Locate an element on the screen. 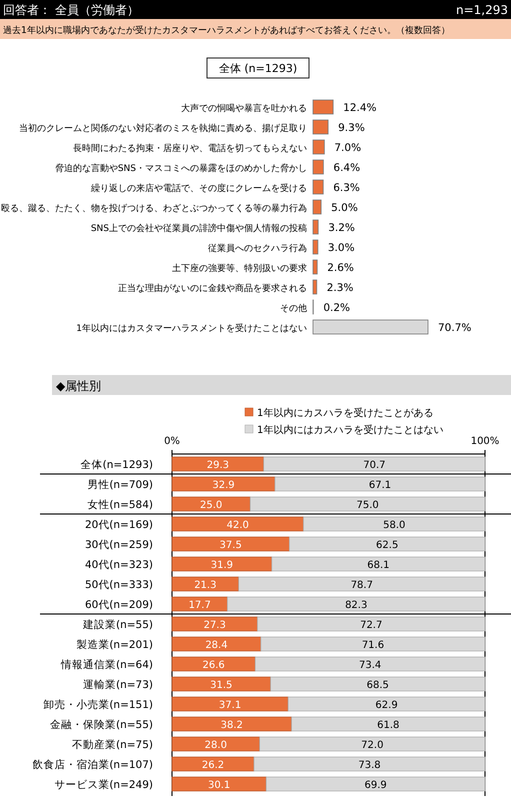 This screenshot has height=811, width=511. y-tick-label: 建設業(n=55) is located at coordinates (117, 624).